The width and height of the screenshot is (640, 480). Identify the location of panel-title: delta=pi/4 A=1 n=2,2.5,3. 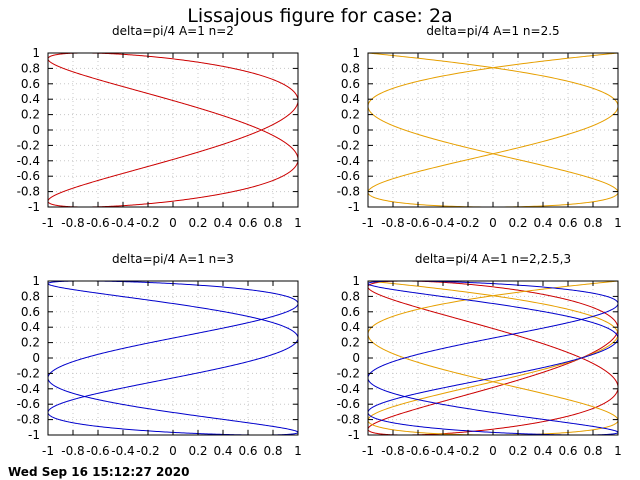
(493, 259).